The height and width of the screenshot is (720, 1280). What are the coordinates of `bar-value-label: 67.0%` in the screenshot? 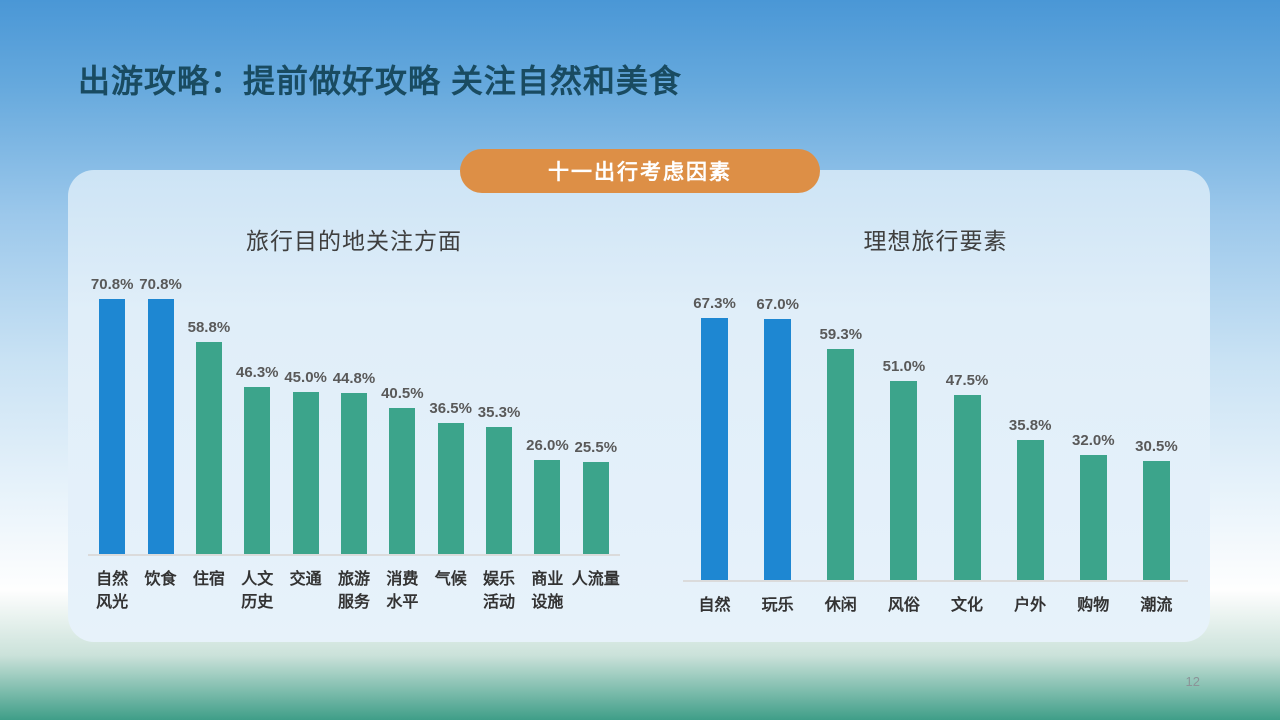 It's located at (777, 304).